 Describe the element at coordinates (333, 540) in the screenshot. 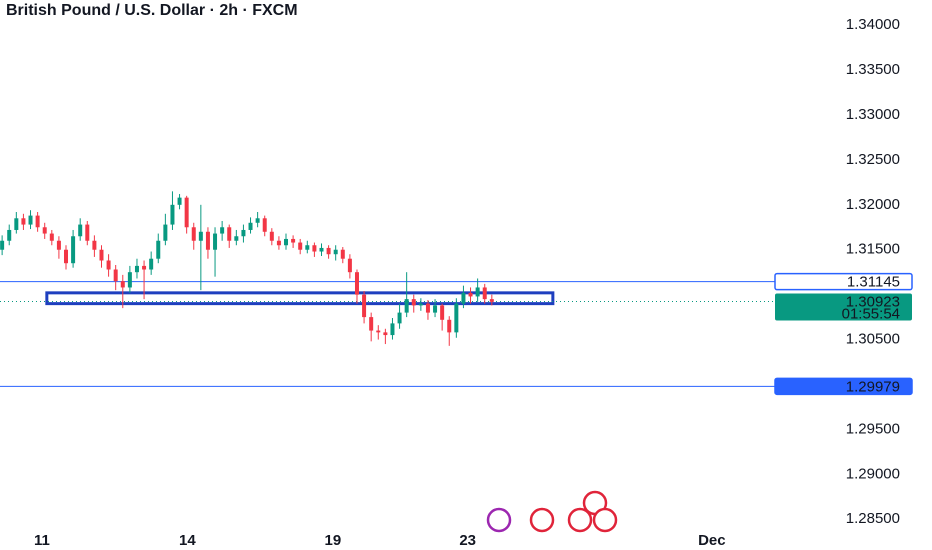

I see `x-tick-label: 19` at that location.